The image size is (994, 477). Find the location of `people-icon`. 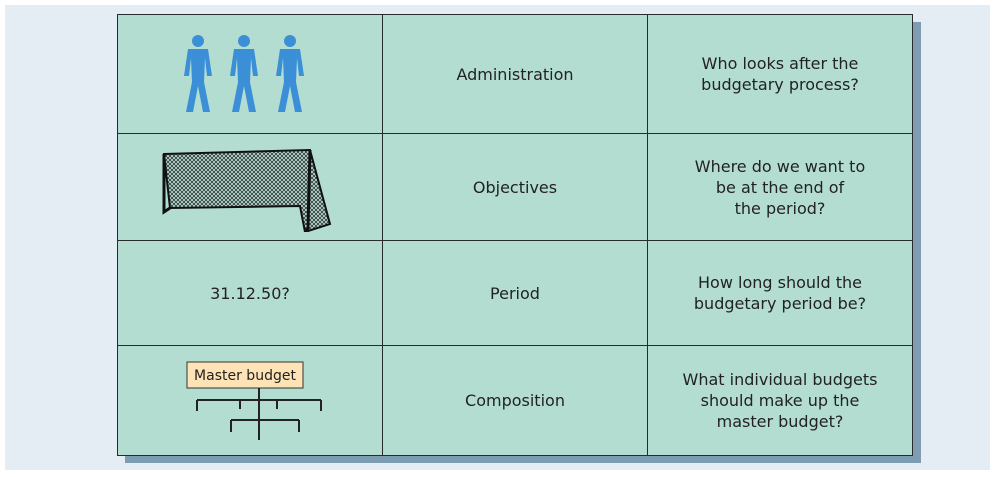

people-icon is located at coordinates (244, 73).